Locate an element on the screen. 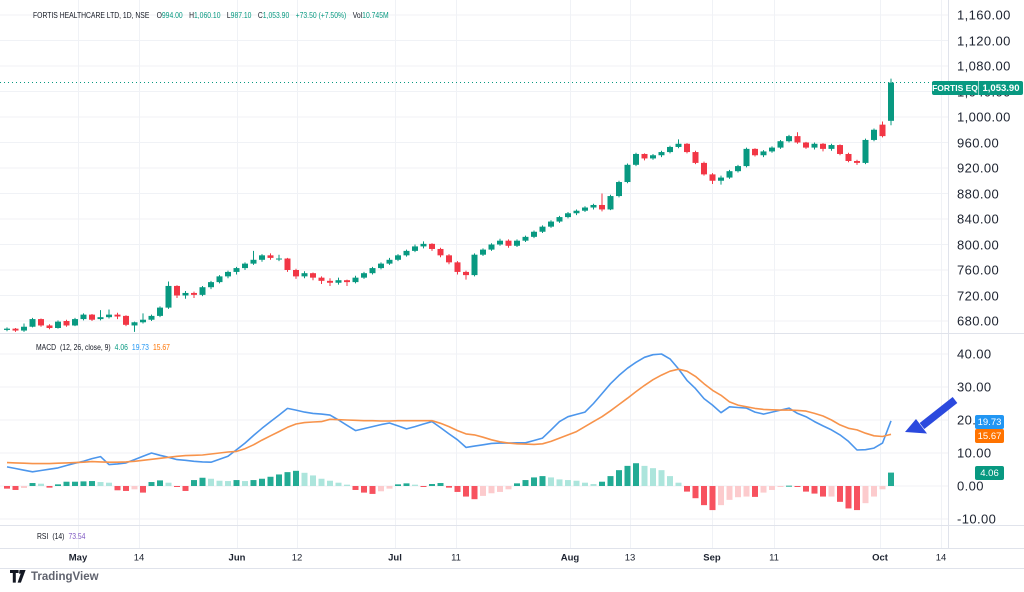  macd-line-value: 19.73 is located at coordinates (140, 347).